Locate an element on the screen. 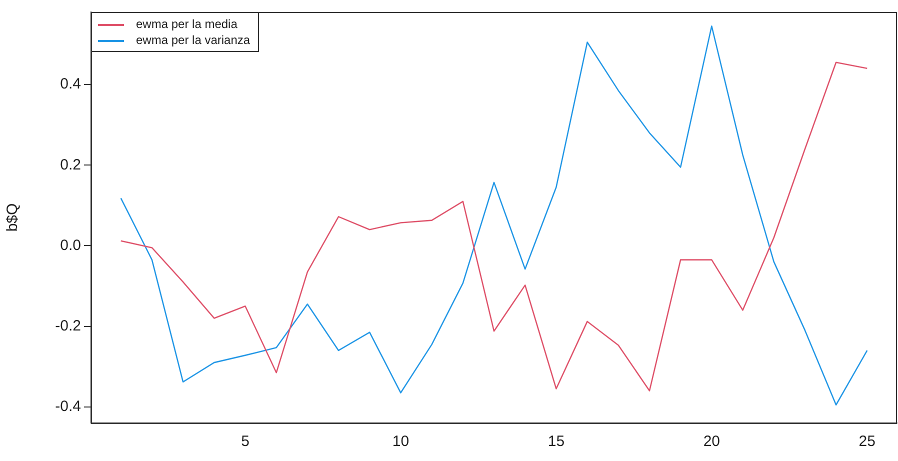 This screenshot has height=461, width=898. x-tick-label: 20 is located at coordinates (711, 441).